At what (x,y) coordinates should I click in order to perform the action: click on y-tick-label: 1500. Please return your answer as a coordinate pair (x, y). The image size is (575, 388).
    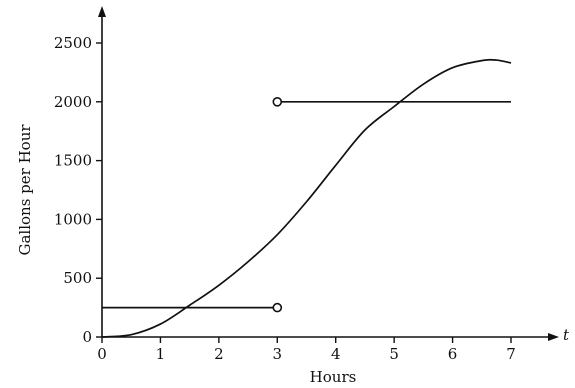
    Looking at the image, I should click on (73, 161).